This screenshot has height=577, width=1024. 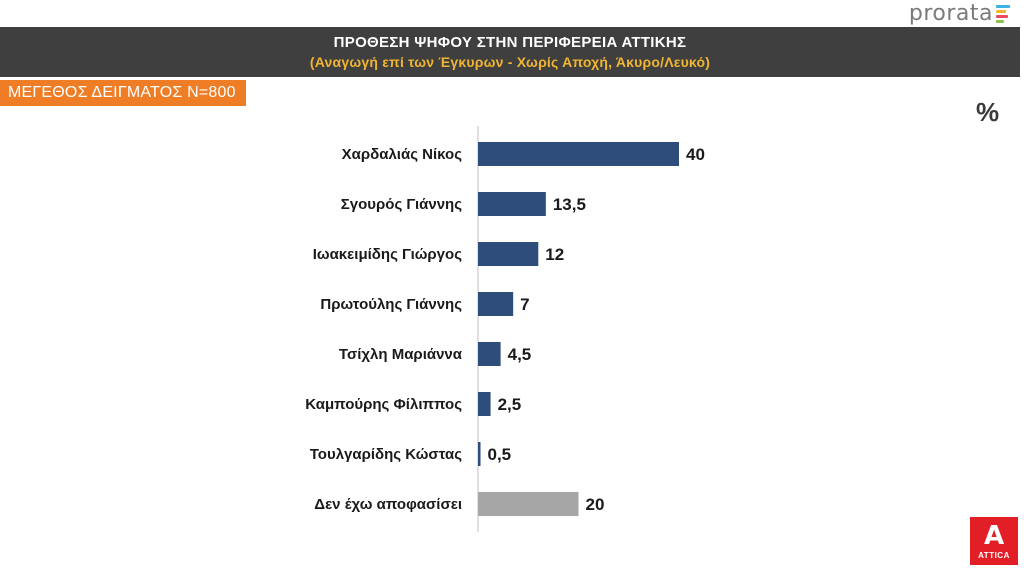 I want to click on attica-logo: A ATTICA, so click(x=994, y=541).